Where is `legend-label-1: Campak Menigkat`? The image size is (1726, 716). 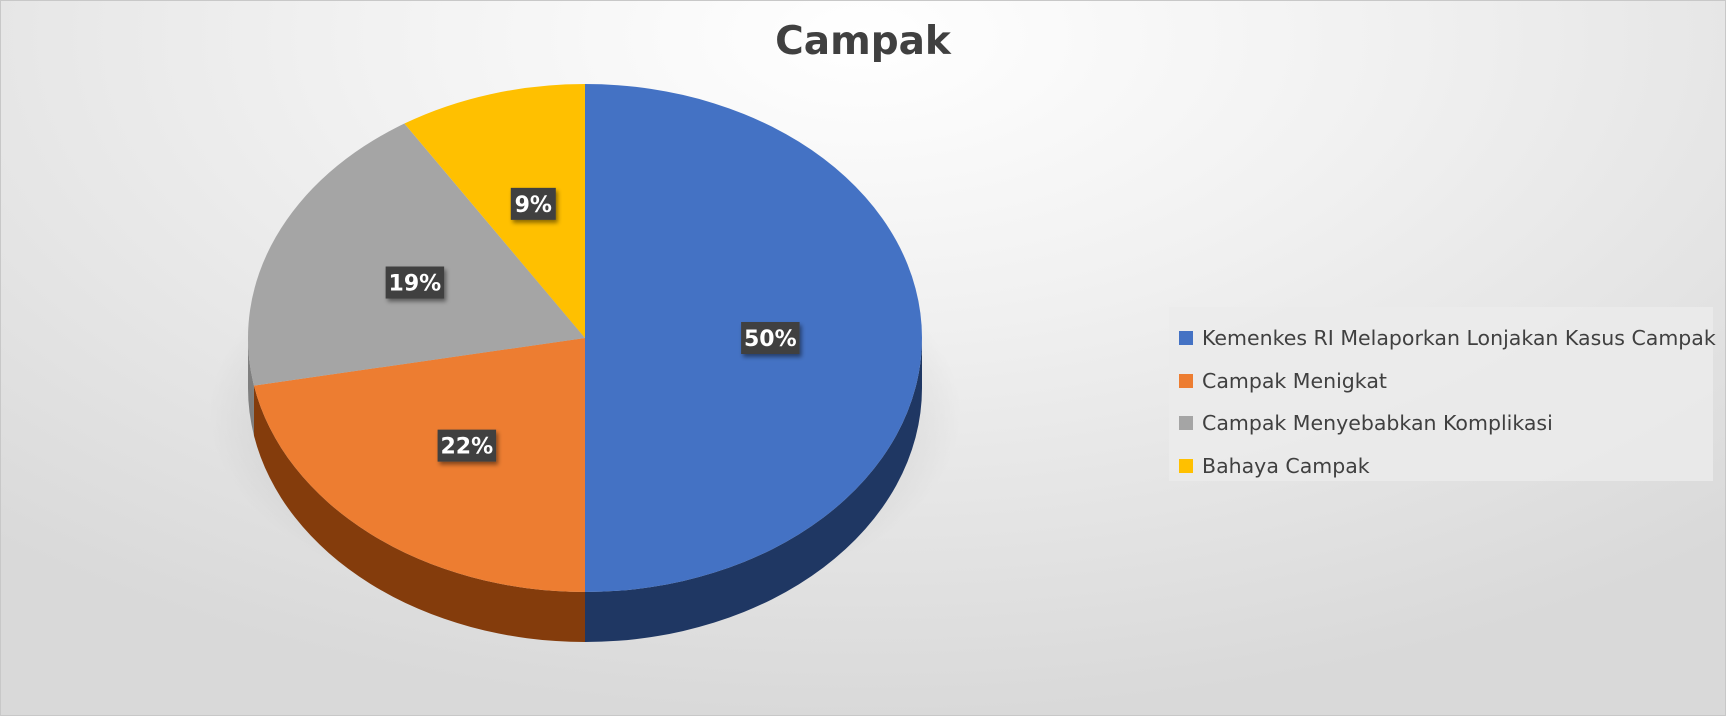
legend-label-1: Campak Menigkat is located at coordinates (1294, 380).